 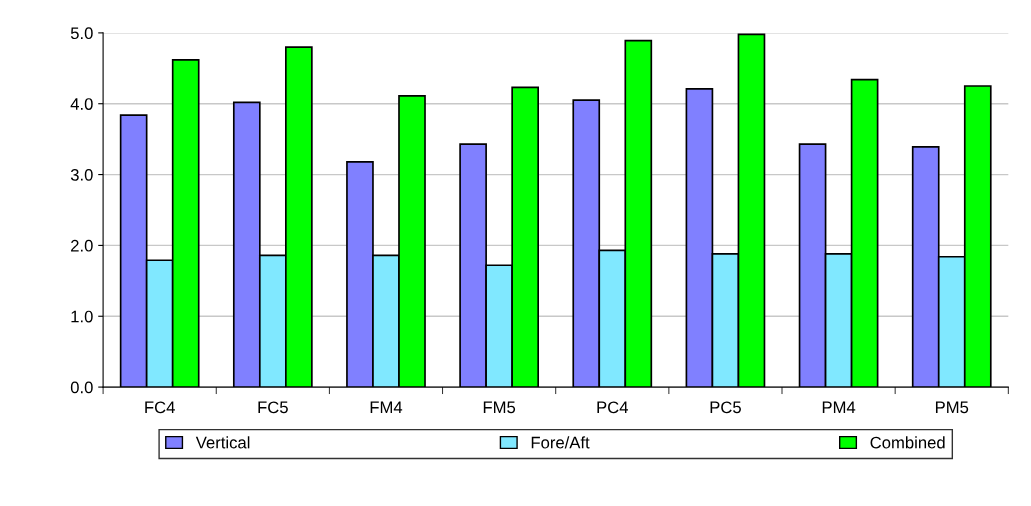 What do you see at coordinates (81, 174) in the screenshot?
I see `y-tick-label: 3.0` at bounding box center [81, 174].